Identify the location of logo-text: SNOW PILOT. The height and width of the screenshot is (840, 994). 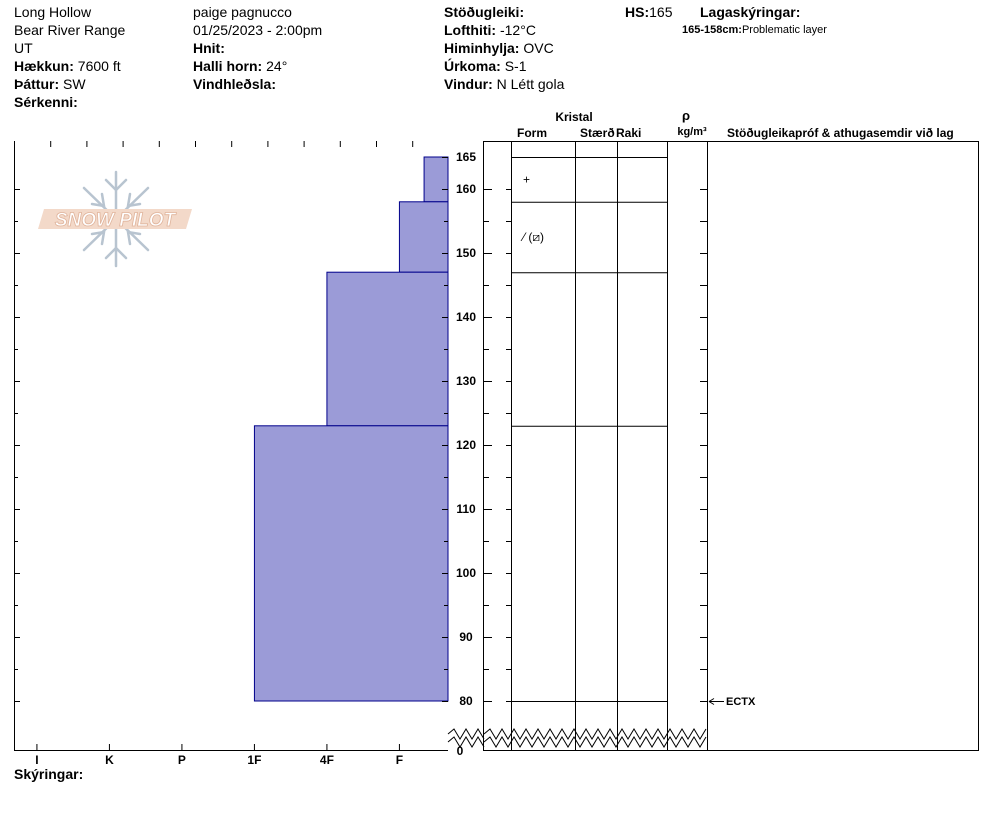
(116, 220).